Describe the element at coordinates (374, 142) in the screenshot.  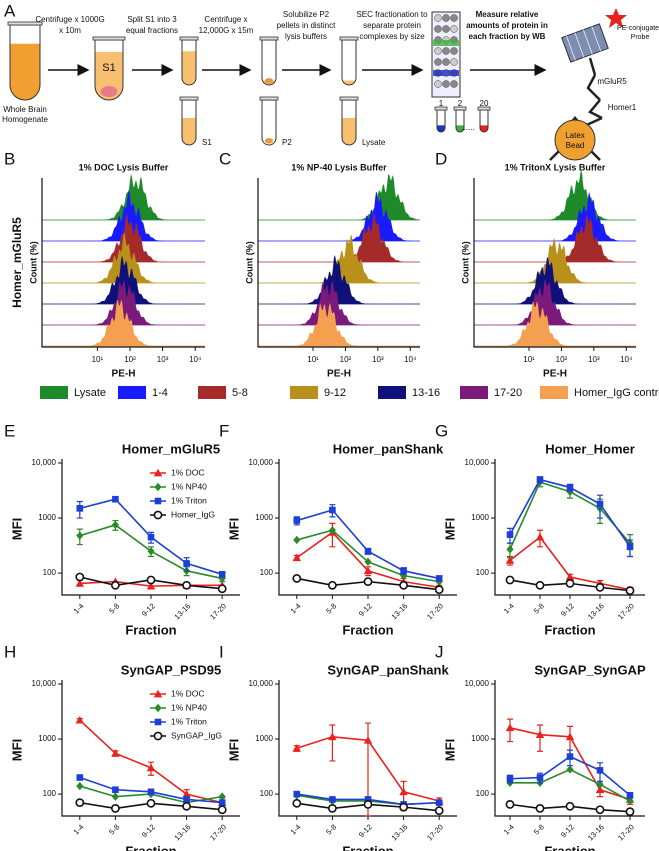
I see `tube-label: Lysate` at that location.